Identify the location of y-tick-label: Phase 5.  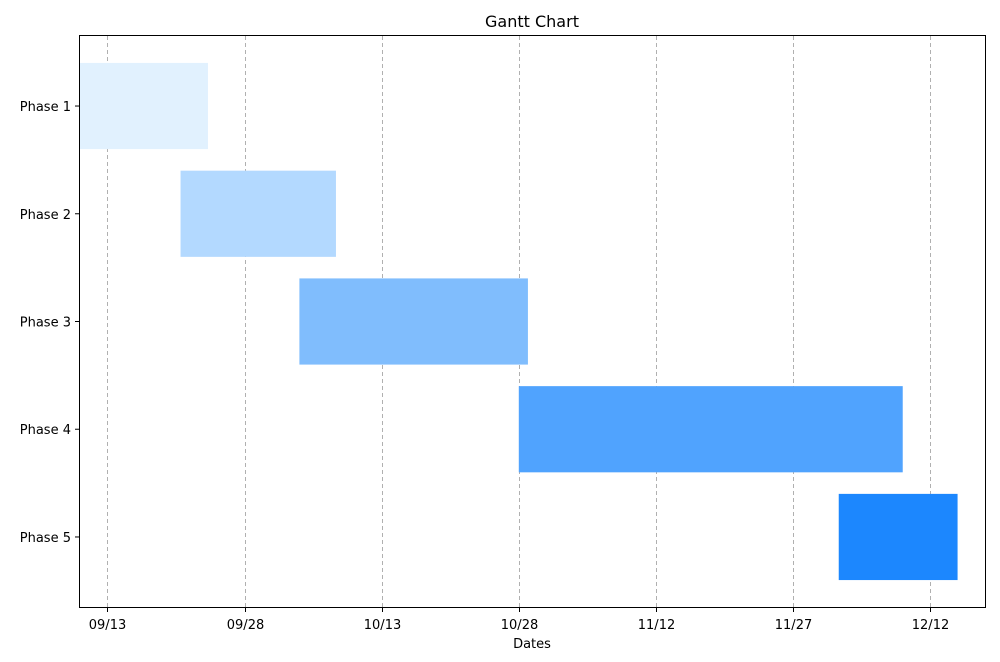
(45, 538).